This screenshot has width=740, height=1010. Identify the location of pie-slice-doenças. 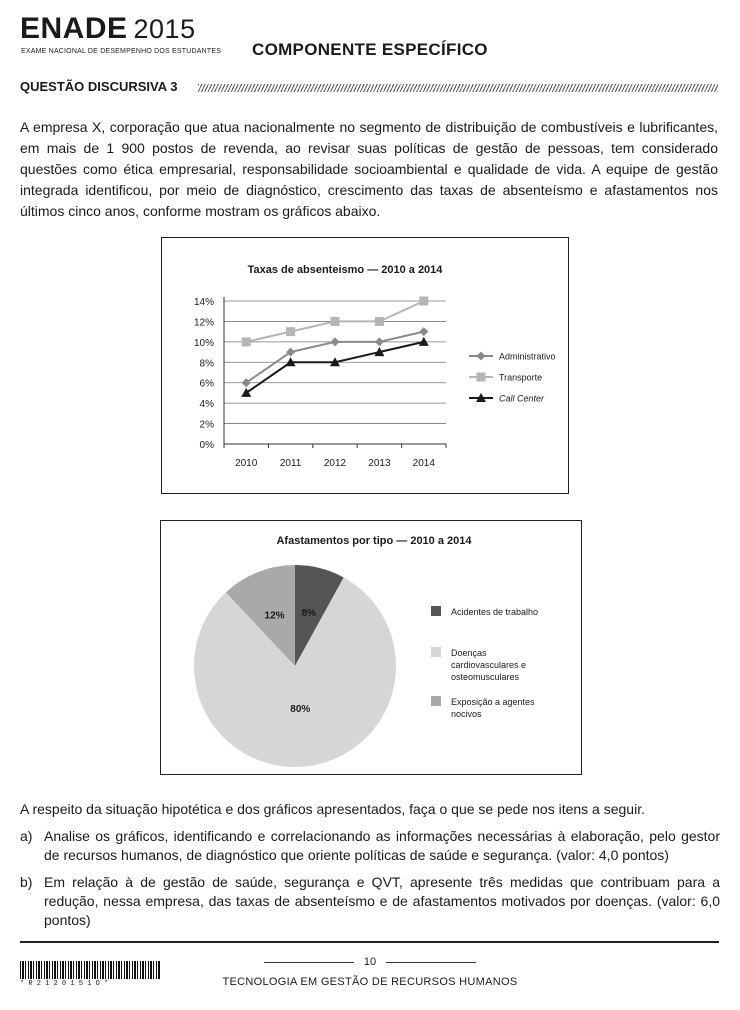
(295, 672).